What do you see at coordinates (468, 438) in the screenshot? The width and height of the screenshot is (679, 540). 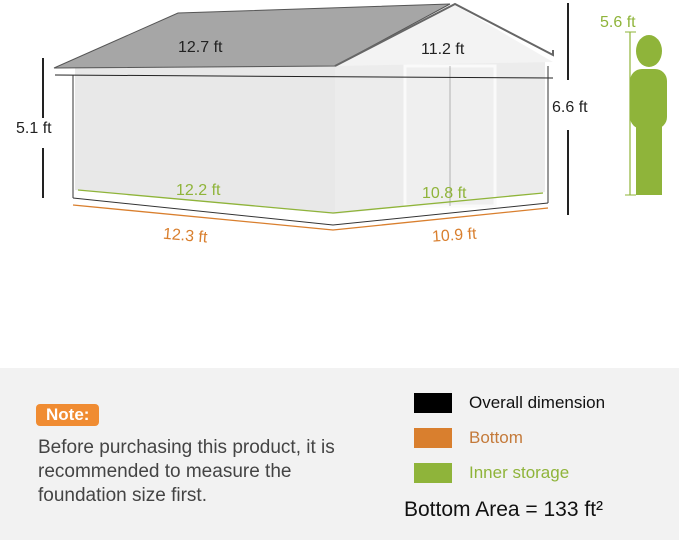 I see `legend-bottom: Bottom` at bounding box center [468, 438].